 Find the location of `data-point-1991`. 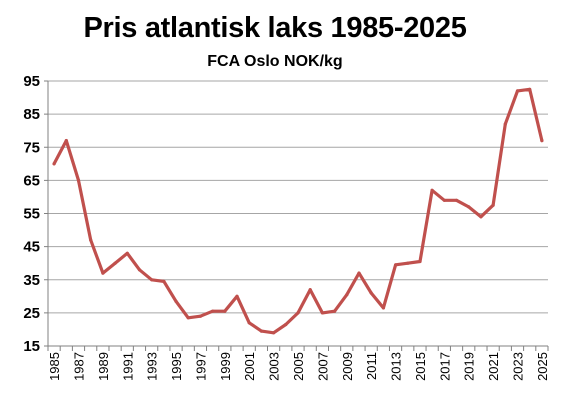

data-point-1991 is located at coordinates (127, 253).